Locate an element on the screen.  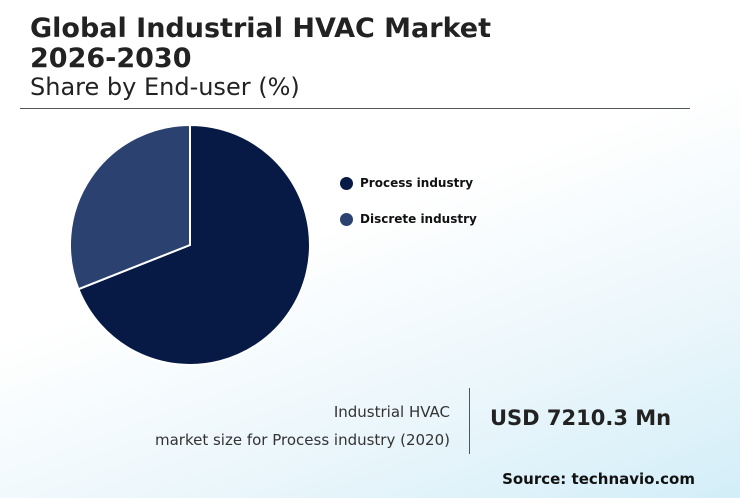
legend-label-process-industry: Process industry is located at coordinates (417, 183).